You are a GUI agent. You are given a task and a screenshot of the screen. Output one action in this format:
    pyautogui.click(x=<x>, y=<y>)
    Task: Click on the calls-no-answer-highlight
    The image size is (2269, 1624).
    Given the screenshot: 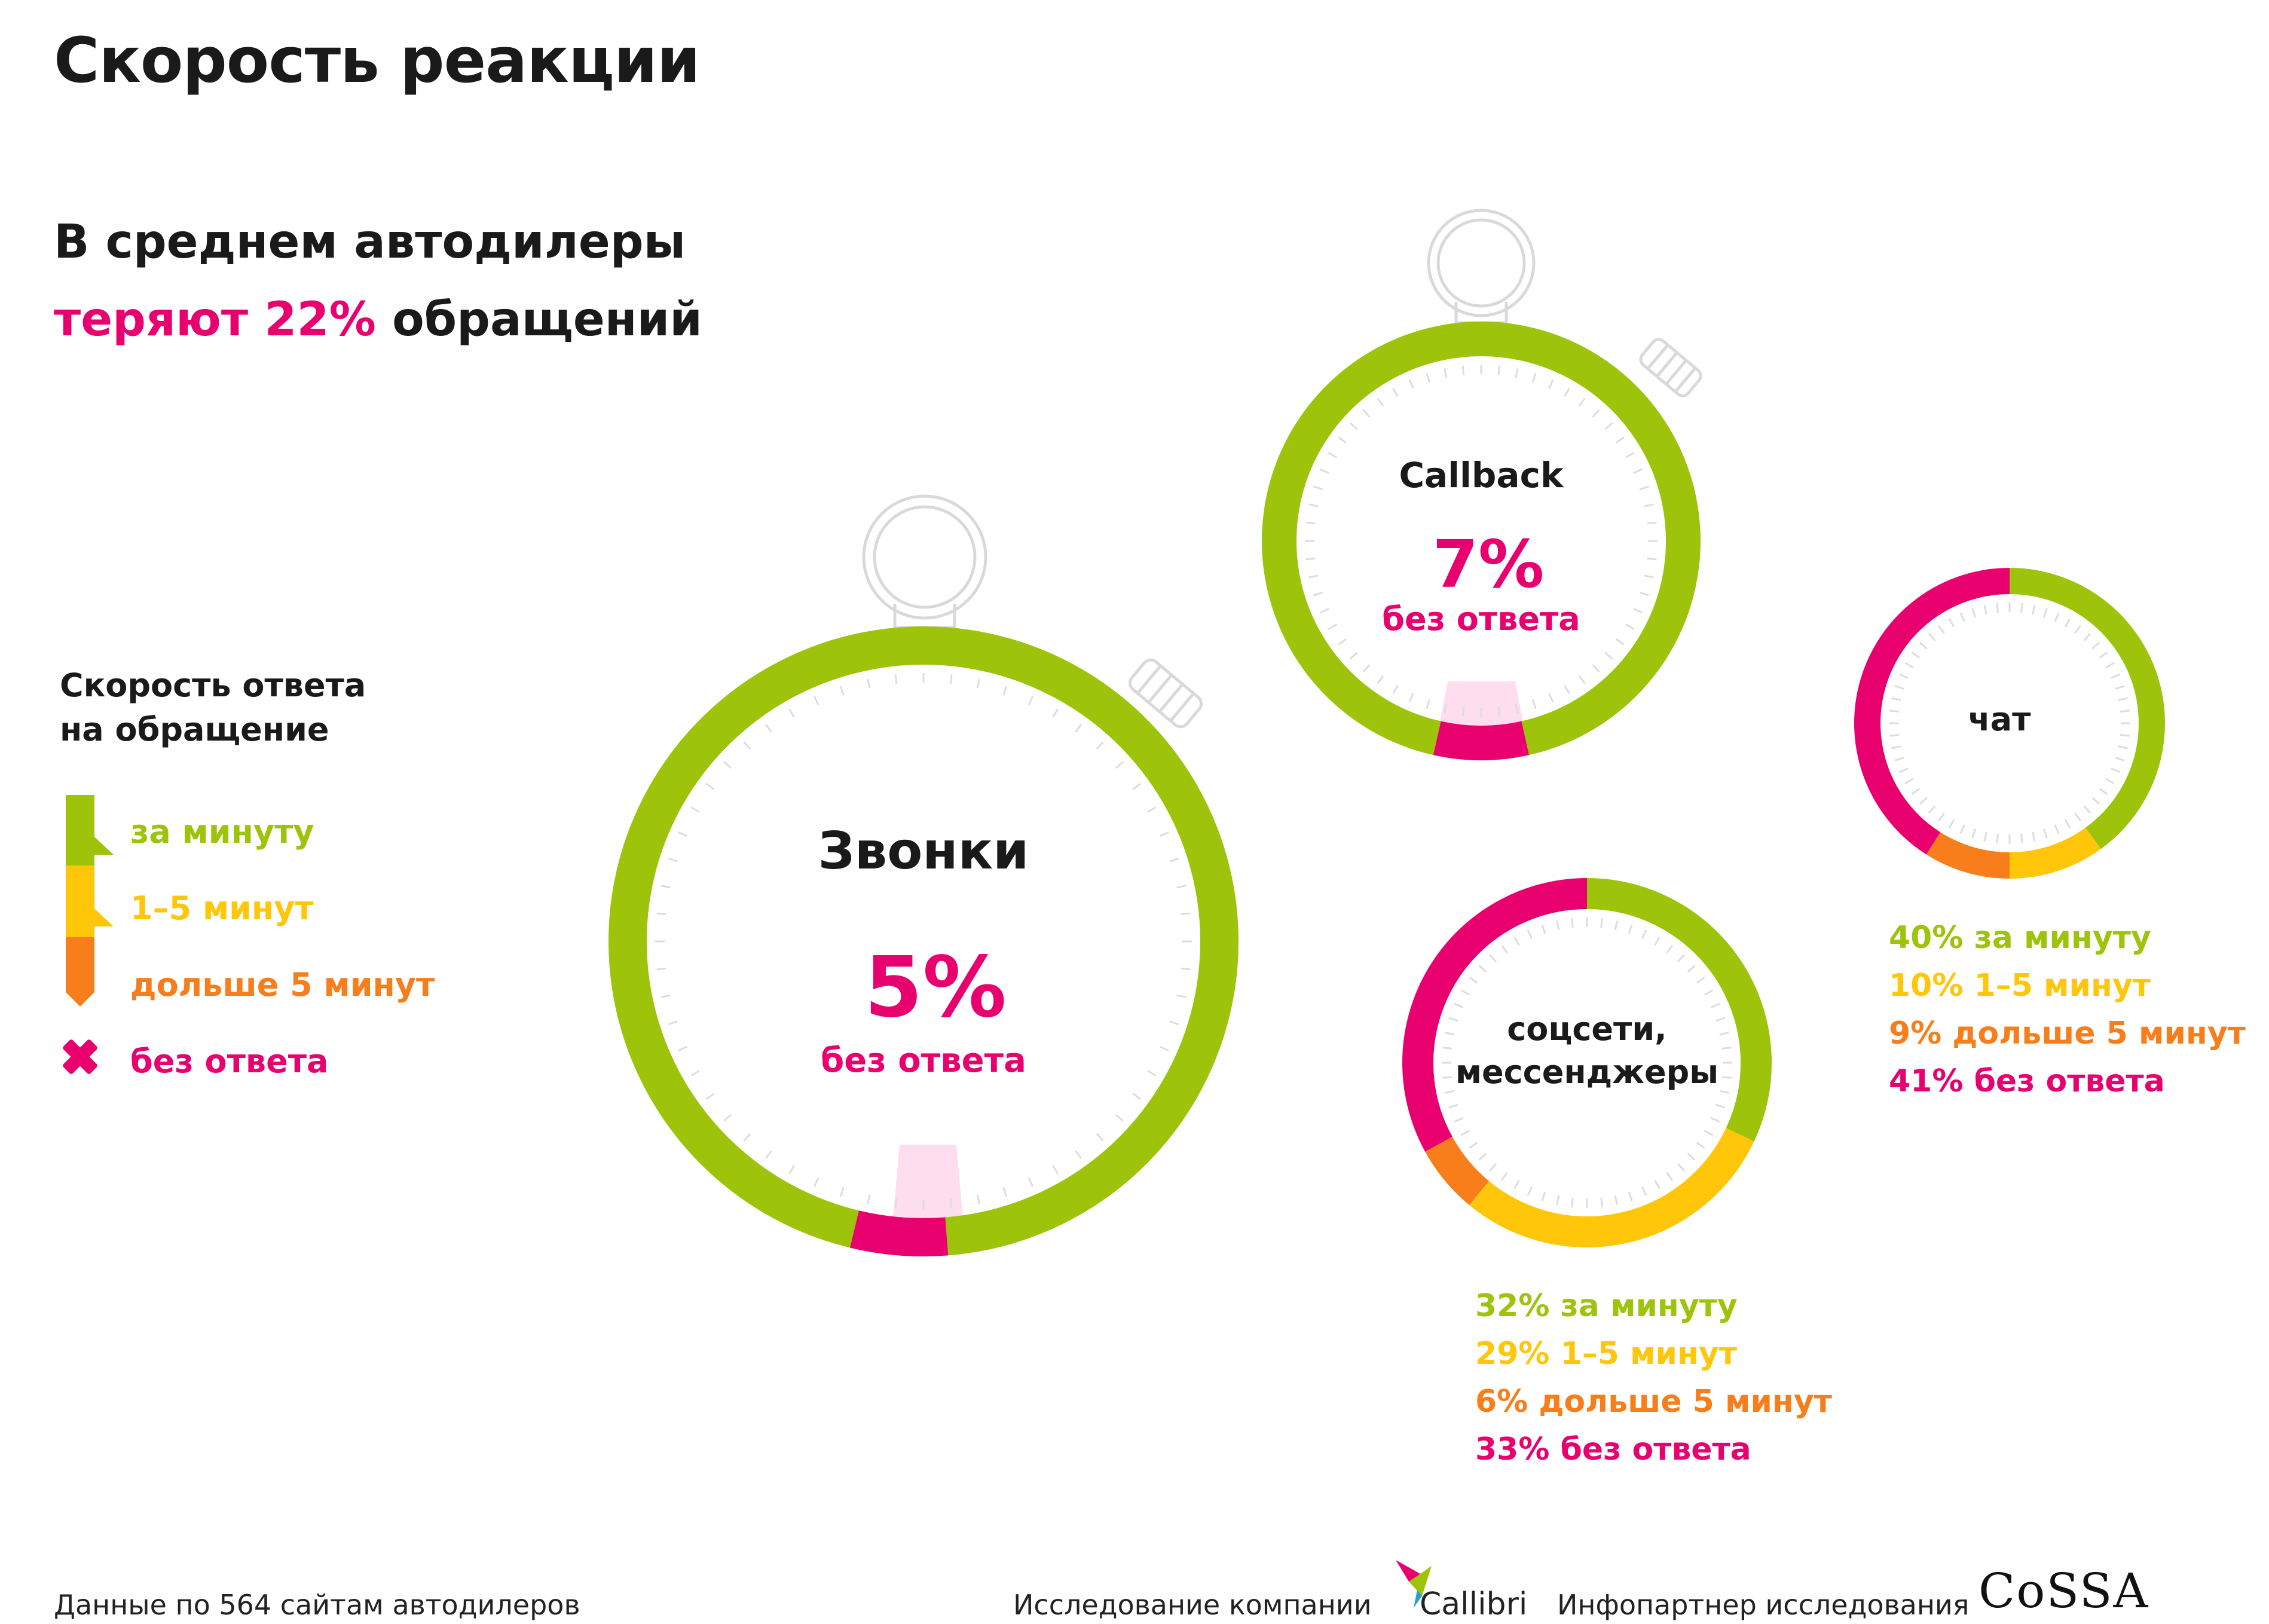 What is the action you would take?
    pyautogui.click(x=928, y=1185)
    